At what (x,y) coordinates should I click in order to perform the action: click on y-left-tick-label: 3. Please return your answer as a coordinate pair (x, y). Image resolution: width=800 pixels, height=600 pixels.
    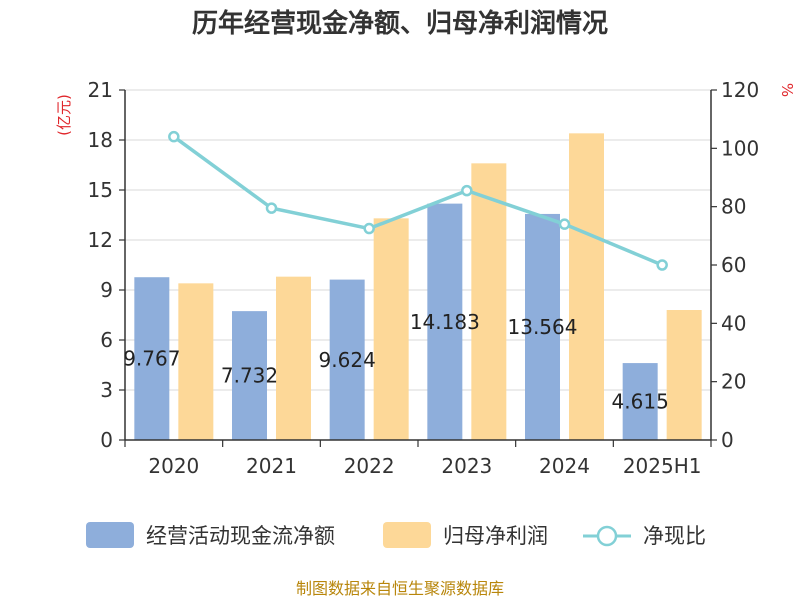
    Looking at the image, I should click on (106, 390).